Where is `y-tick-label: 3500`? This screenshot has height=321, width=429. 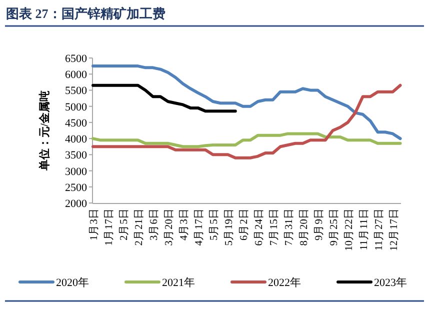 y-tick-label: 3500 is located at coordinates (76, 156).